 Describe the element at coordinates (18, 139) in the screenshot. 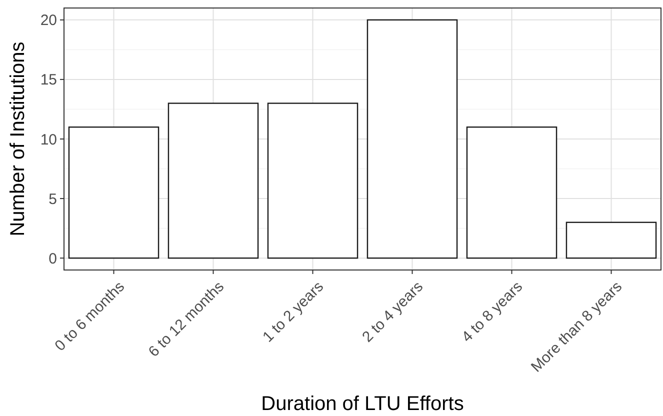

I see `y-axis-title: Number of Institutions` at that location.